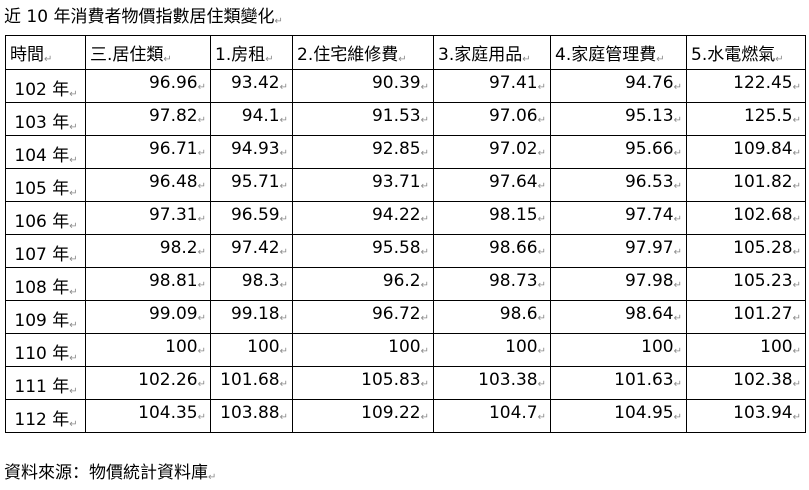 The height and width of the screenshot is (490, 809). Describe the element at coordinates (763, 215) in the screenshot. I see `index-value: 102.68` at that location.